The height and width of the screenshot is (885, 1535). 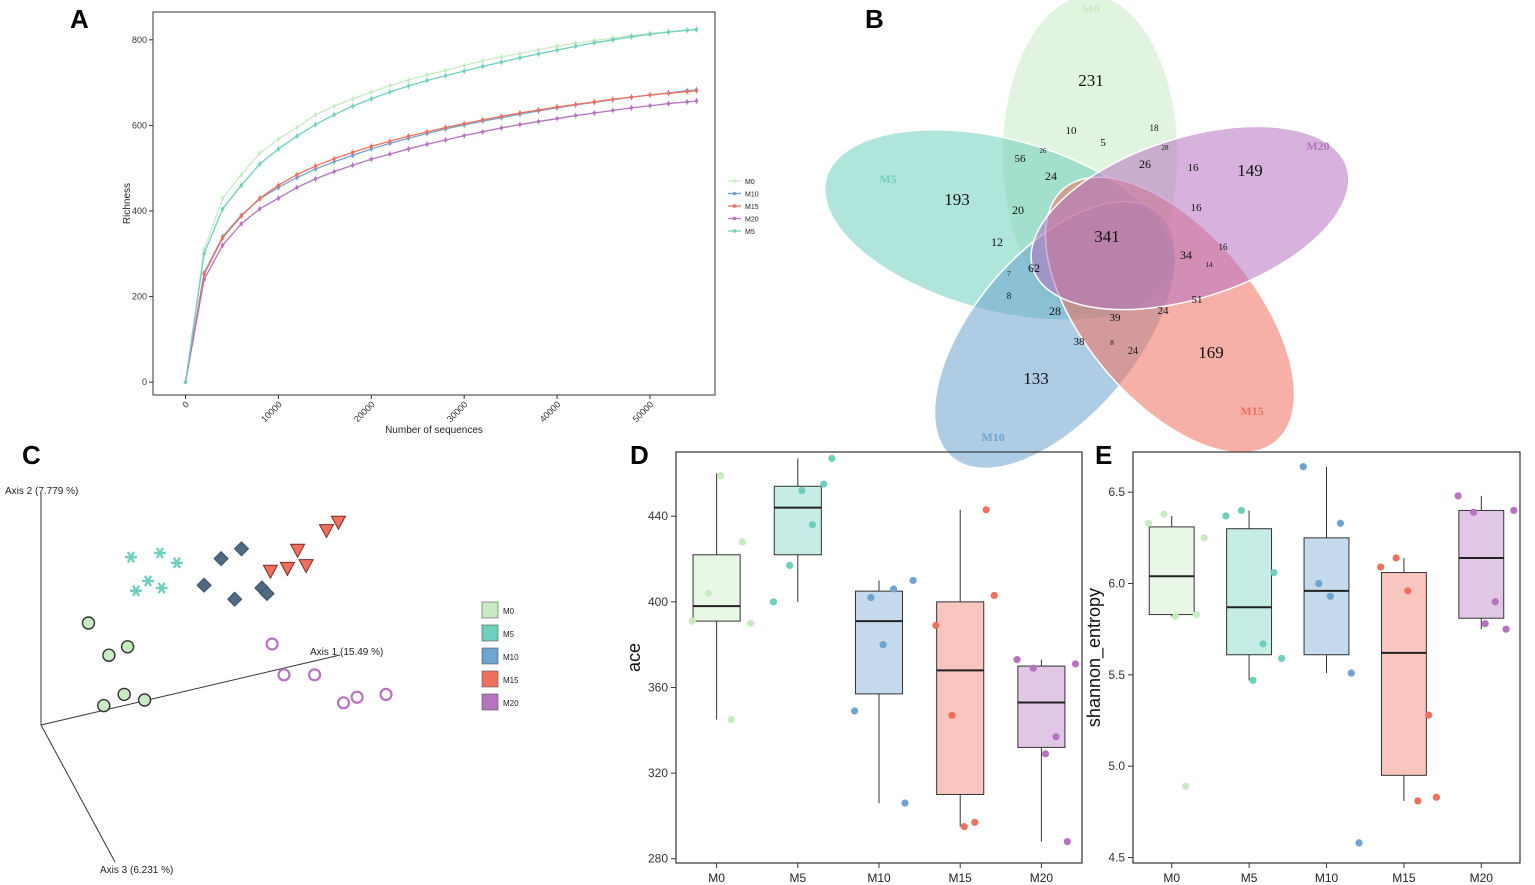 What do you see at coordinates (1044, 151) in the screenshot?
I see `venn-intersection-count: 26` at bounding box center [1044, 151].